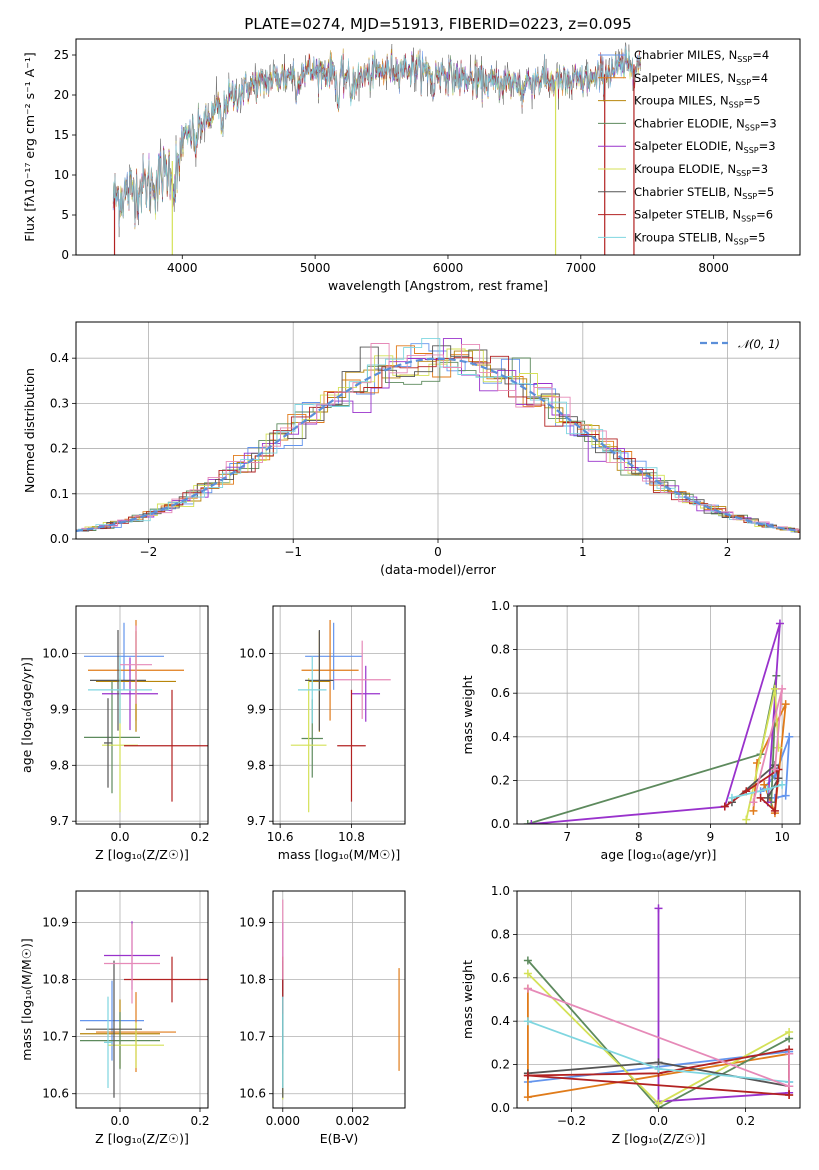  What do you see at coordinates (685, 78) in the screenshot?
I see `legend-label: Salpeter MILES, N` at bounding box center [685, 78].